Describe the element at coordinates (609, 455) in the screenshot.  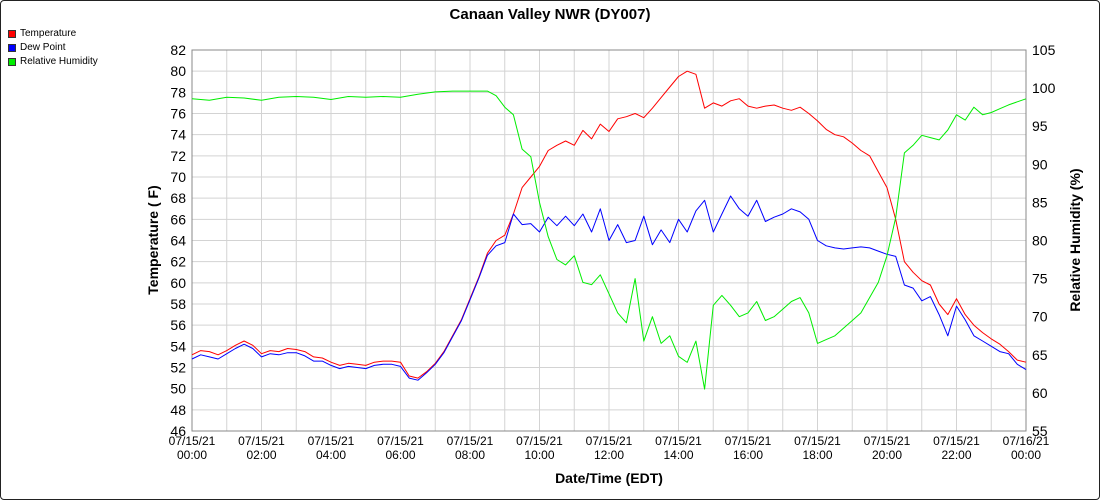
I see `x-tick-label-time: 12:00` at that location.